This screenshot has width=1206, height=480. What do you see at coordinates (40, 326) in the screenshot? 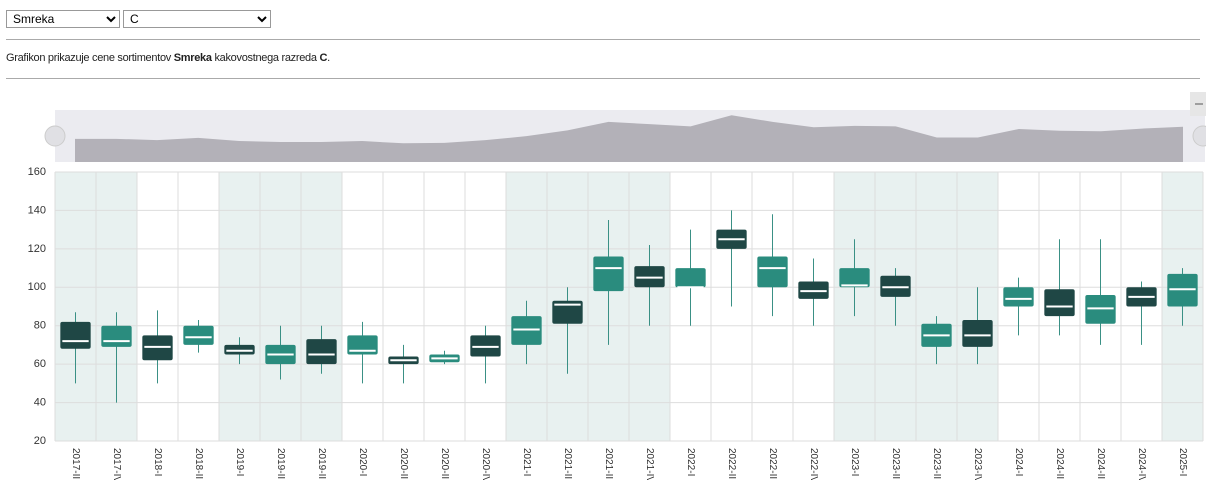
I see `y-tick-label: 80` at bounding box center [40, 326].